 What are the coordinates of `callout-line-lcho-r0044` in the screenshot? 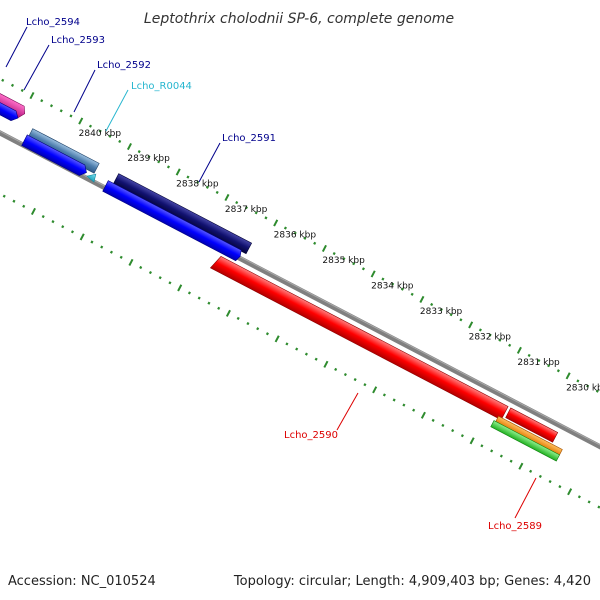 It's located at (117, 110).